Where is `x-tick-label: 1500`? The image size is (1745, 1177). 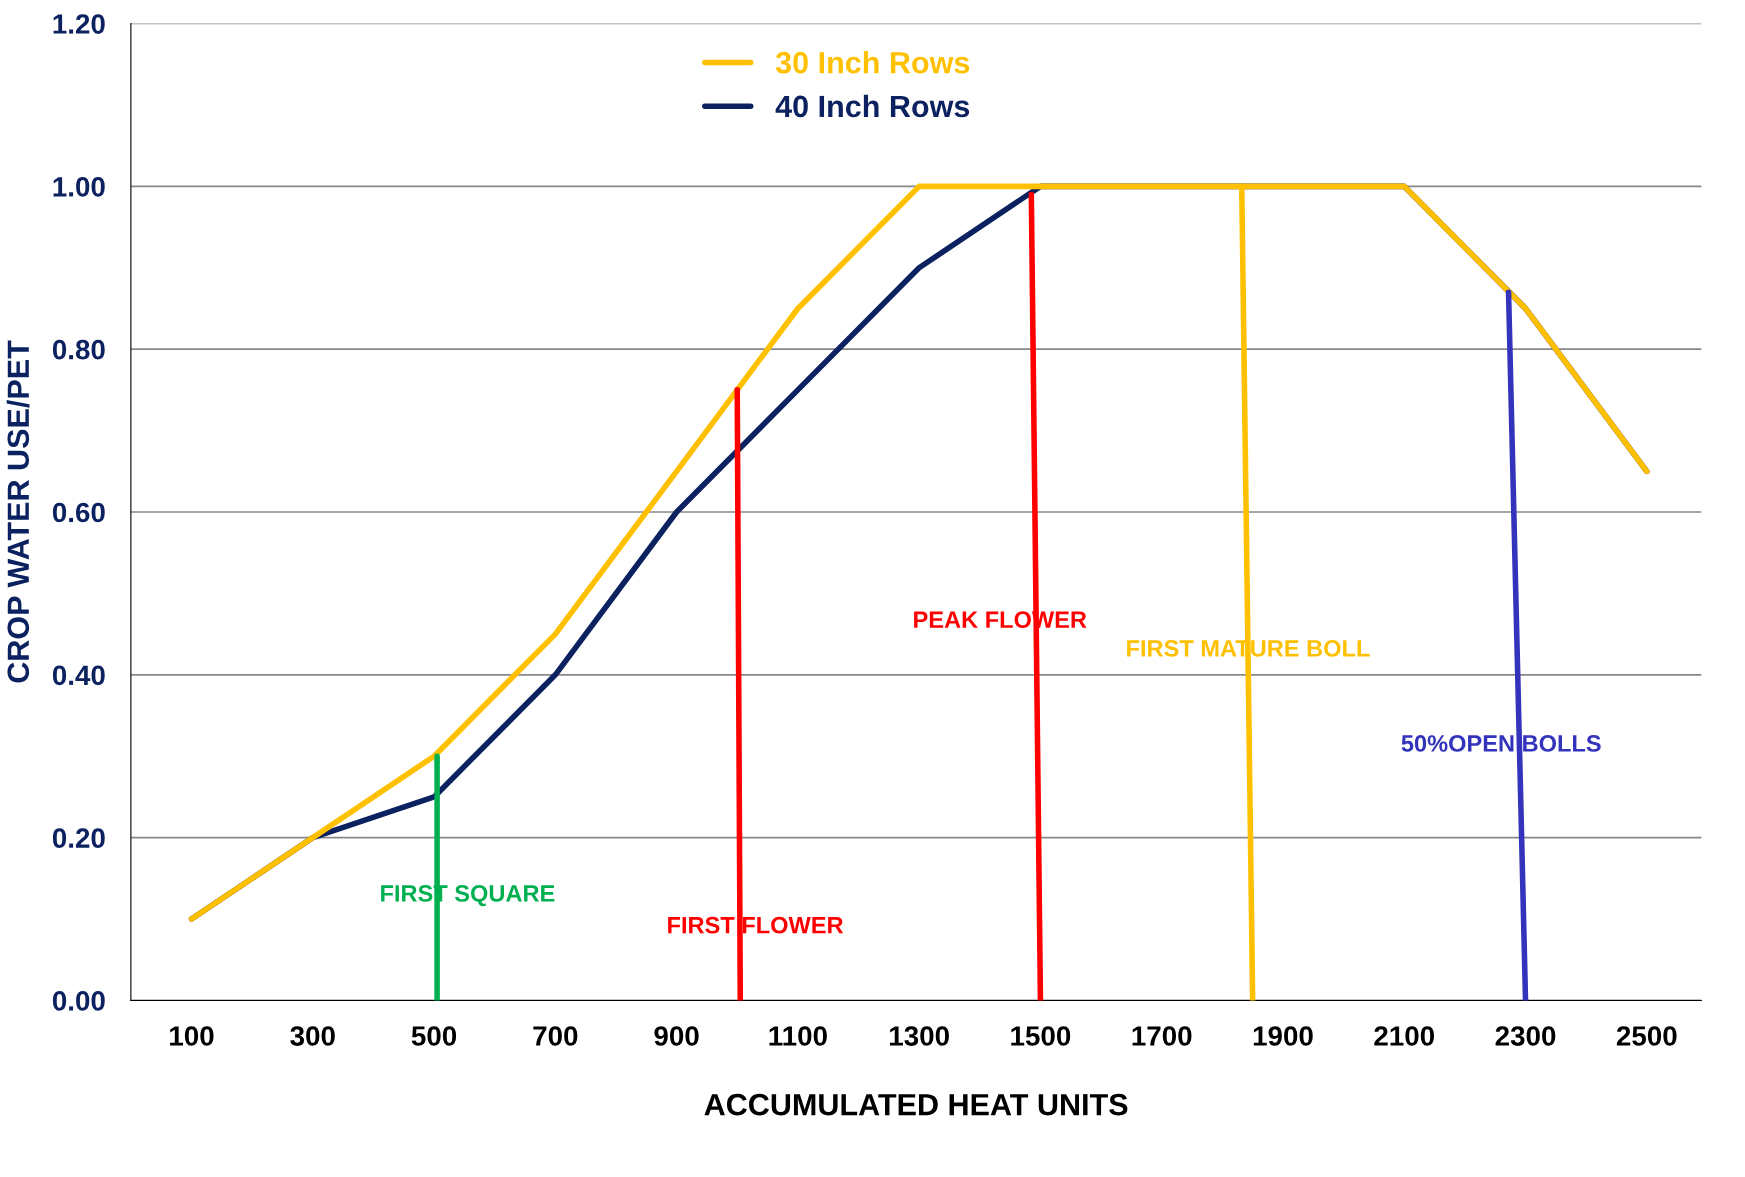
x-tick-label: 1500 is located at coordinates (1041, 1036).